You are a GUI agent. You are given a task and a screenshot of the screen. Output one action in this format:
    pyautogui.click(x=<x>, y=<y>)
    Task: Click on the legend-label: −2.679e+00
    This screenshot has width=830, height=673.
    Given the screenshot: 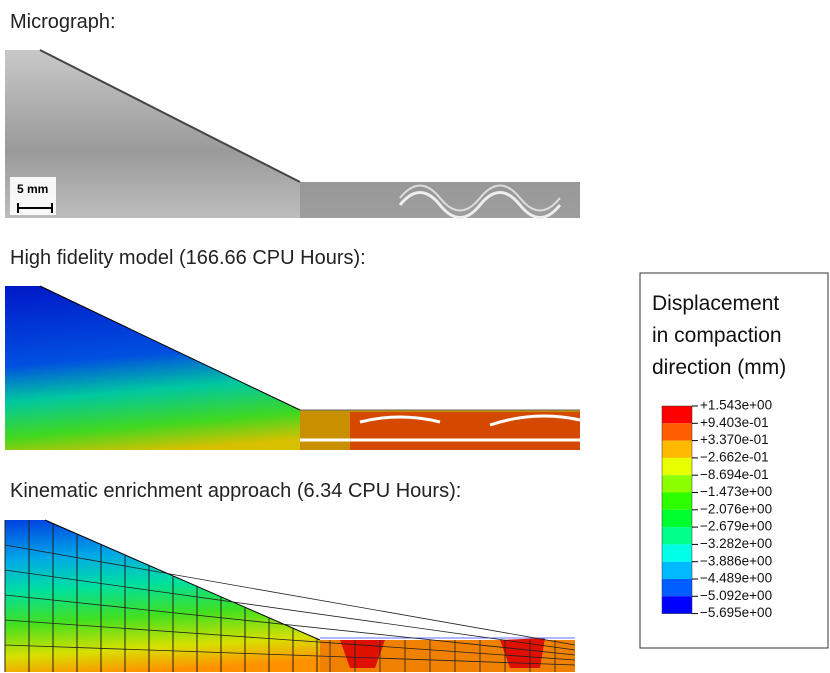 What is the action you would take?
    pyautogui.click(x=736, y=526)
    